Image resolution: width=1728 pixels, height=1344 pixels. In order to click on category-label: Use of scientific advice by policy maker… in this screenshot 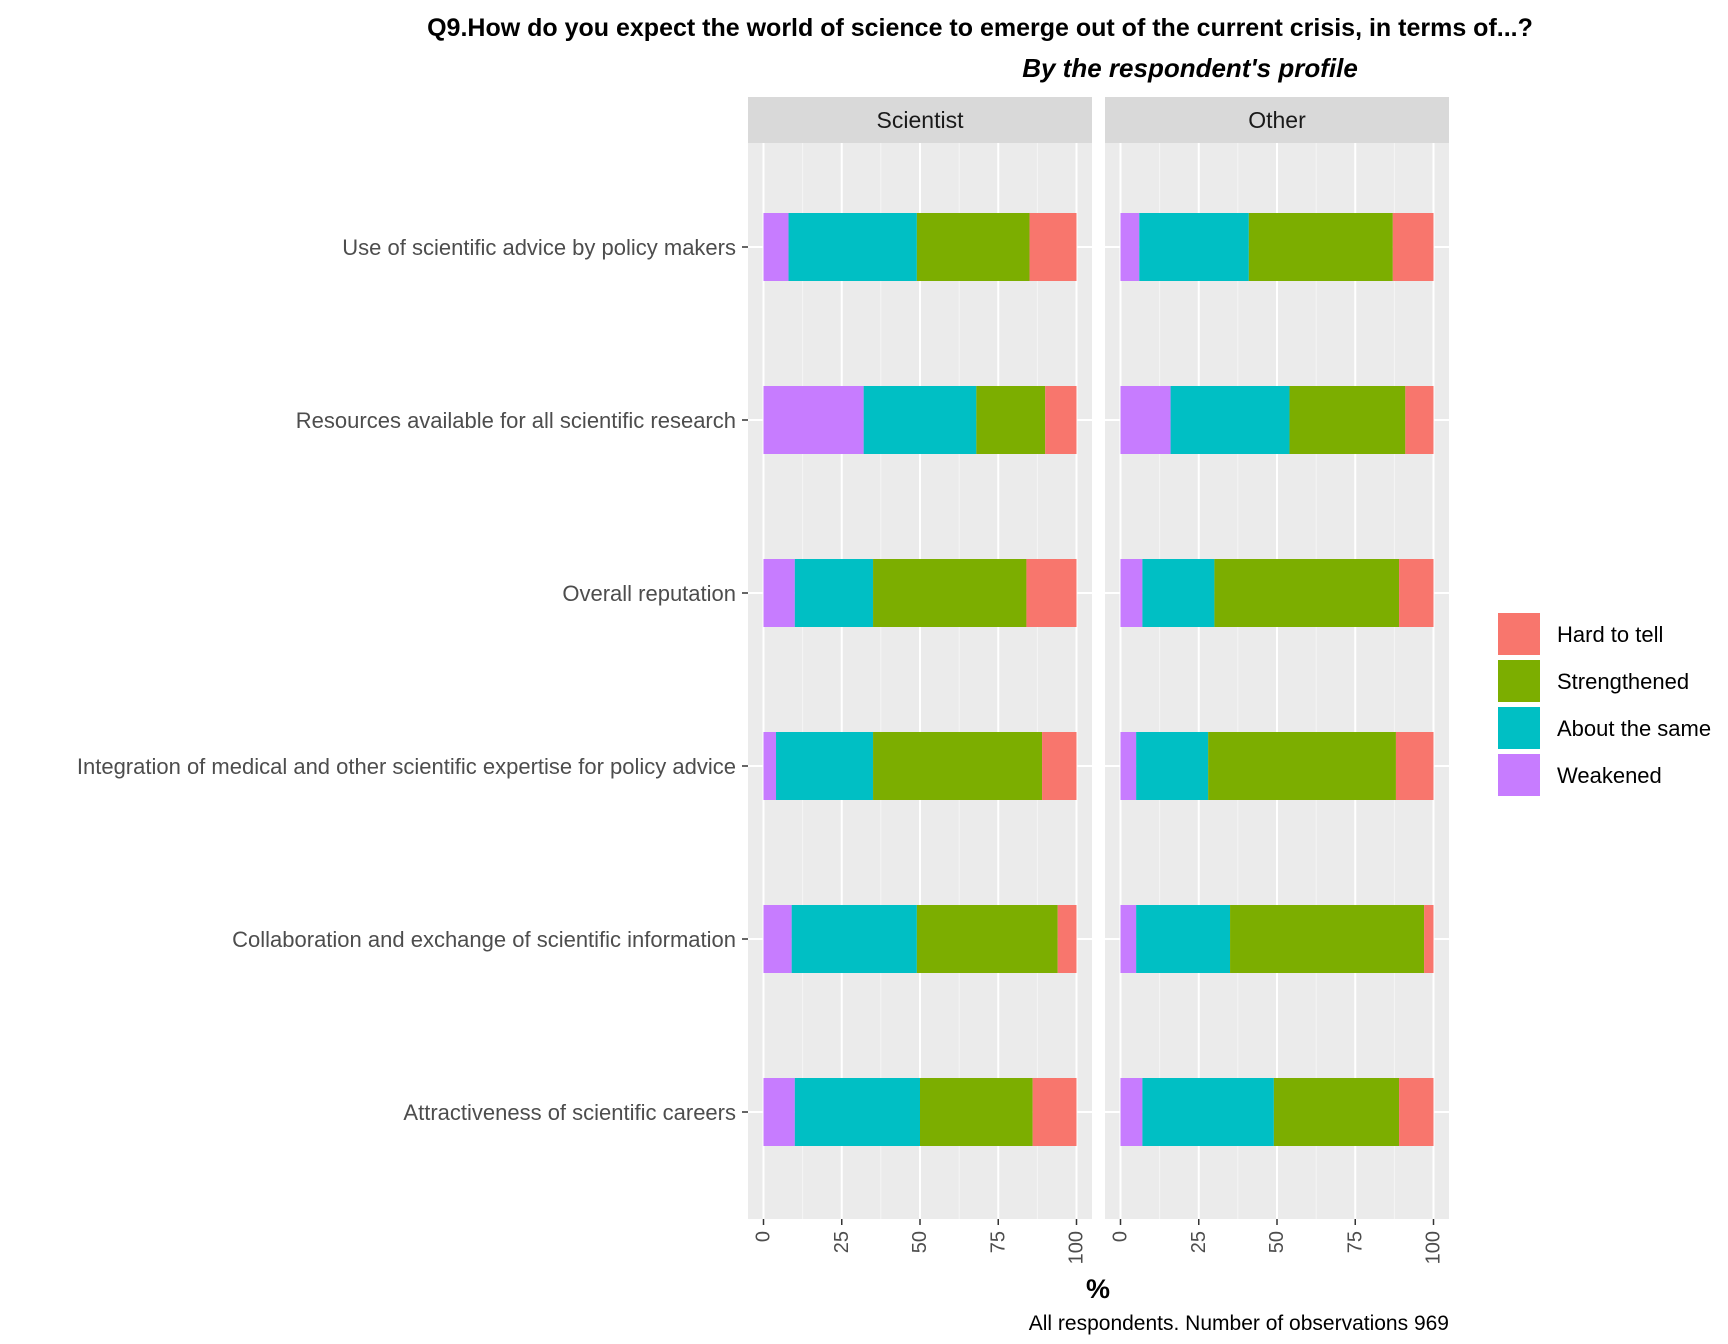, I will do `click(539, 247)`.